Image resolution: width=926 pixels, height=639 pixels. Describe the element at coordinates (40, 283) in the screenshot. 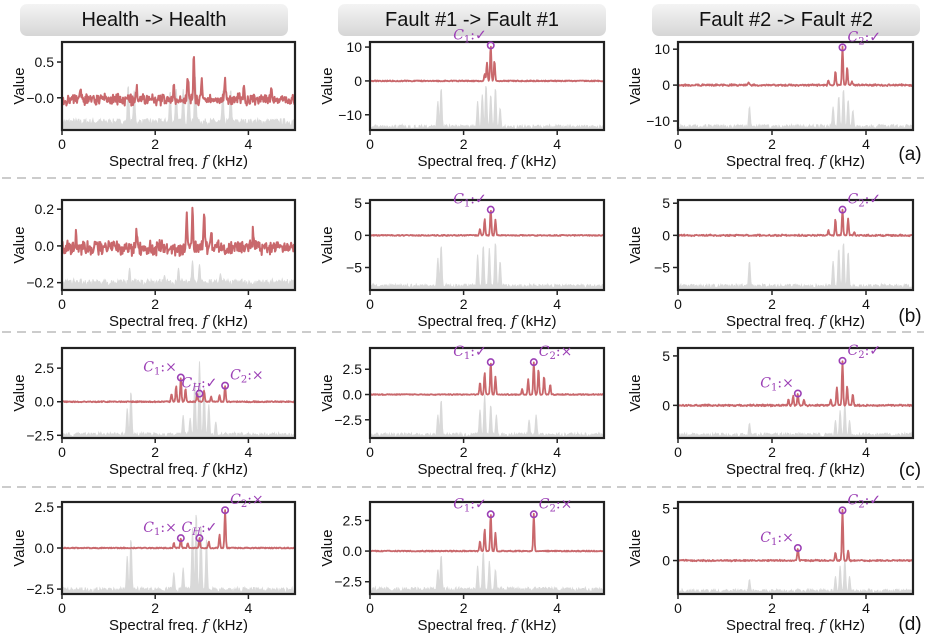

I see `y-tick-label: −0.2` at that location.